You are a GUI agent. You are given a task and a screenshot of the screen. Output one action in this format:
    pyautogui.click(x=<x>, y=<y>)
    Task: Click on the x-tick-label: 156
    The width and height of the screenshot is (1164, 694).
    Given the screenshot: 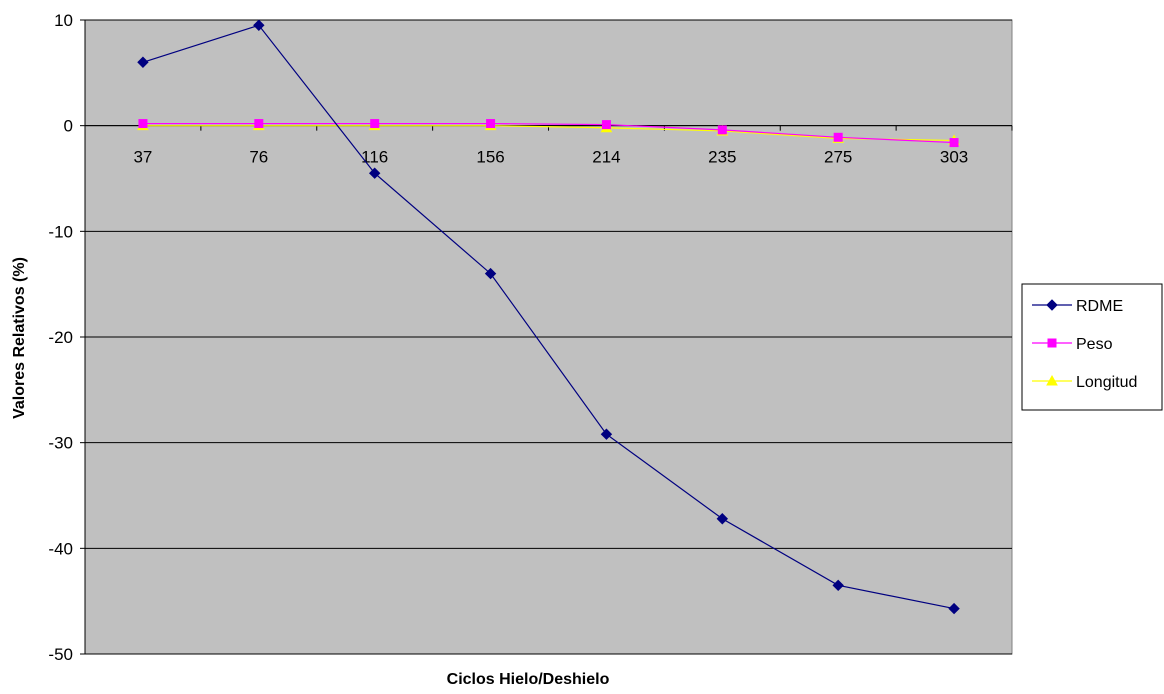 What is the action you would take?
    pyautogui.click(x=490, y=157)
    